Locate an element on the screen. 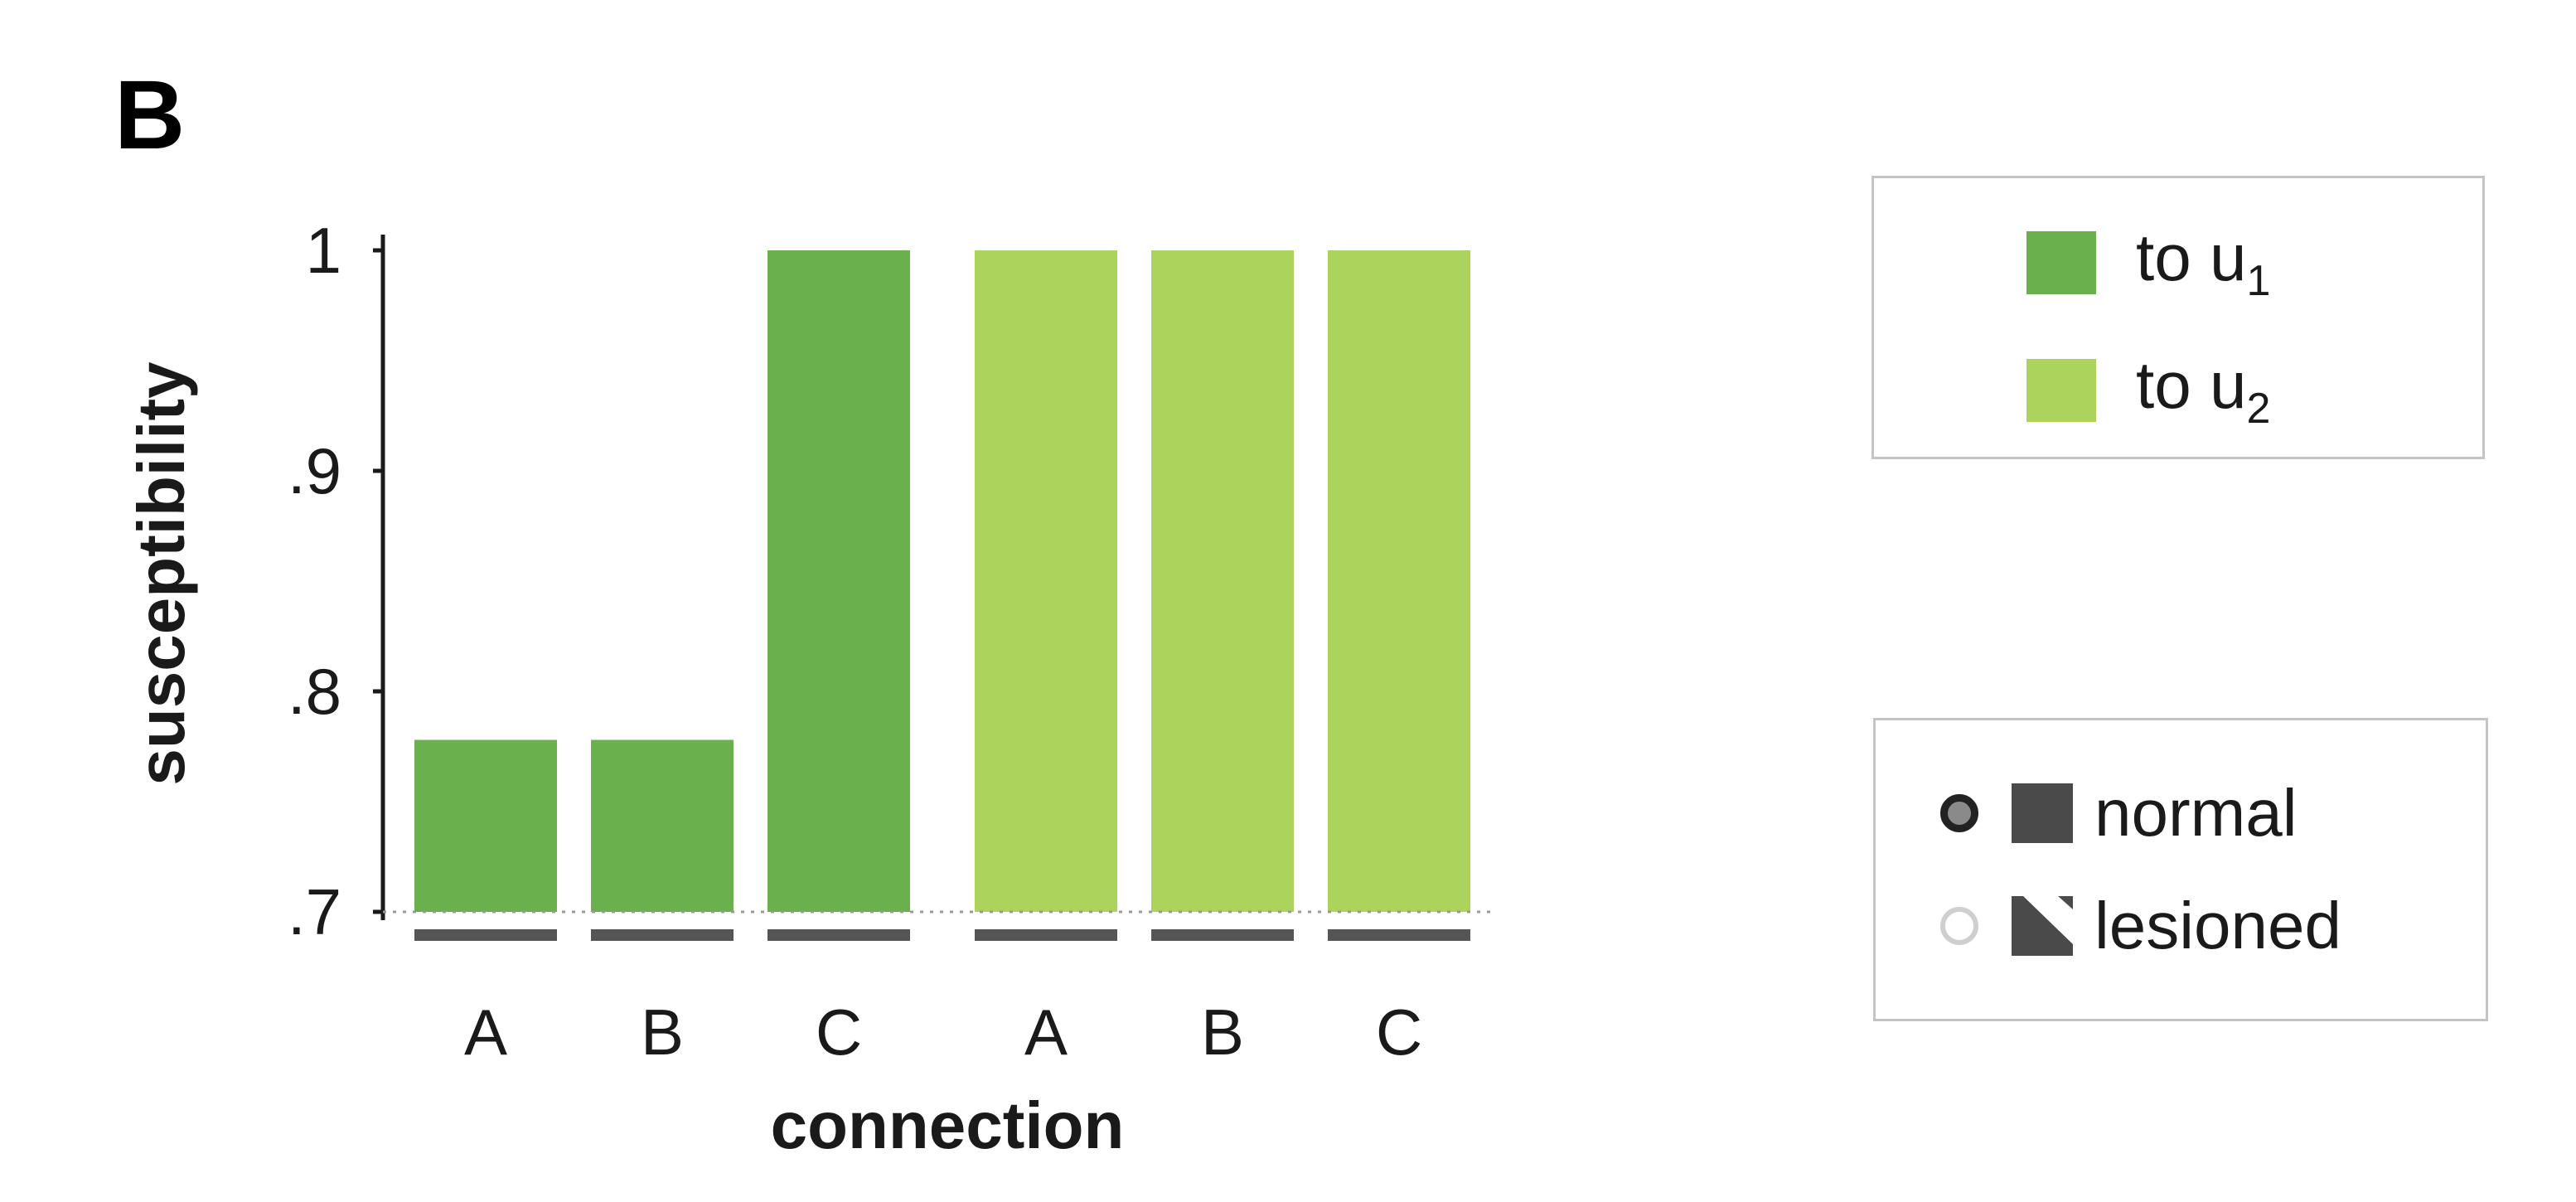 The image size is (2576, 1202). status-legend: normal lesioned is located at coordinates (2180, 870).